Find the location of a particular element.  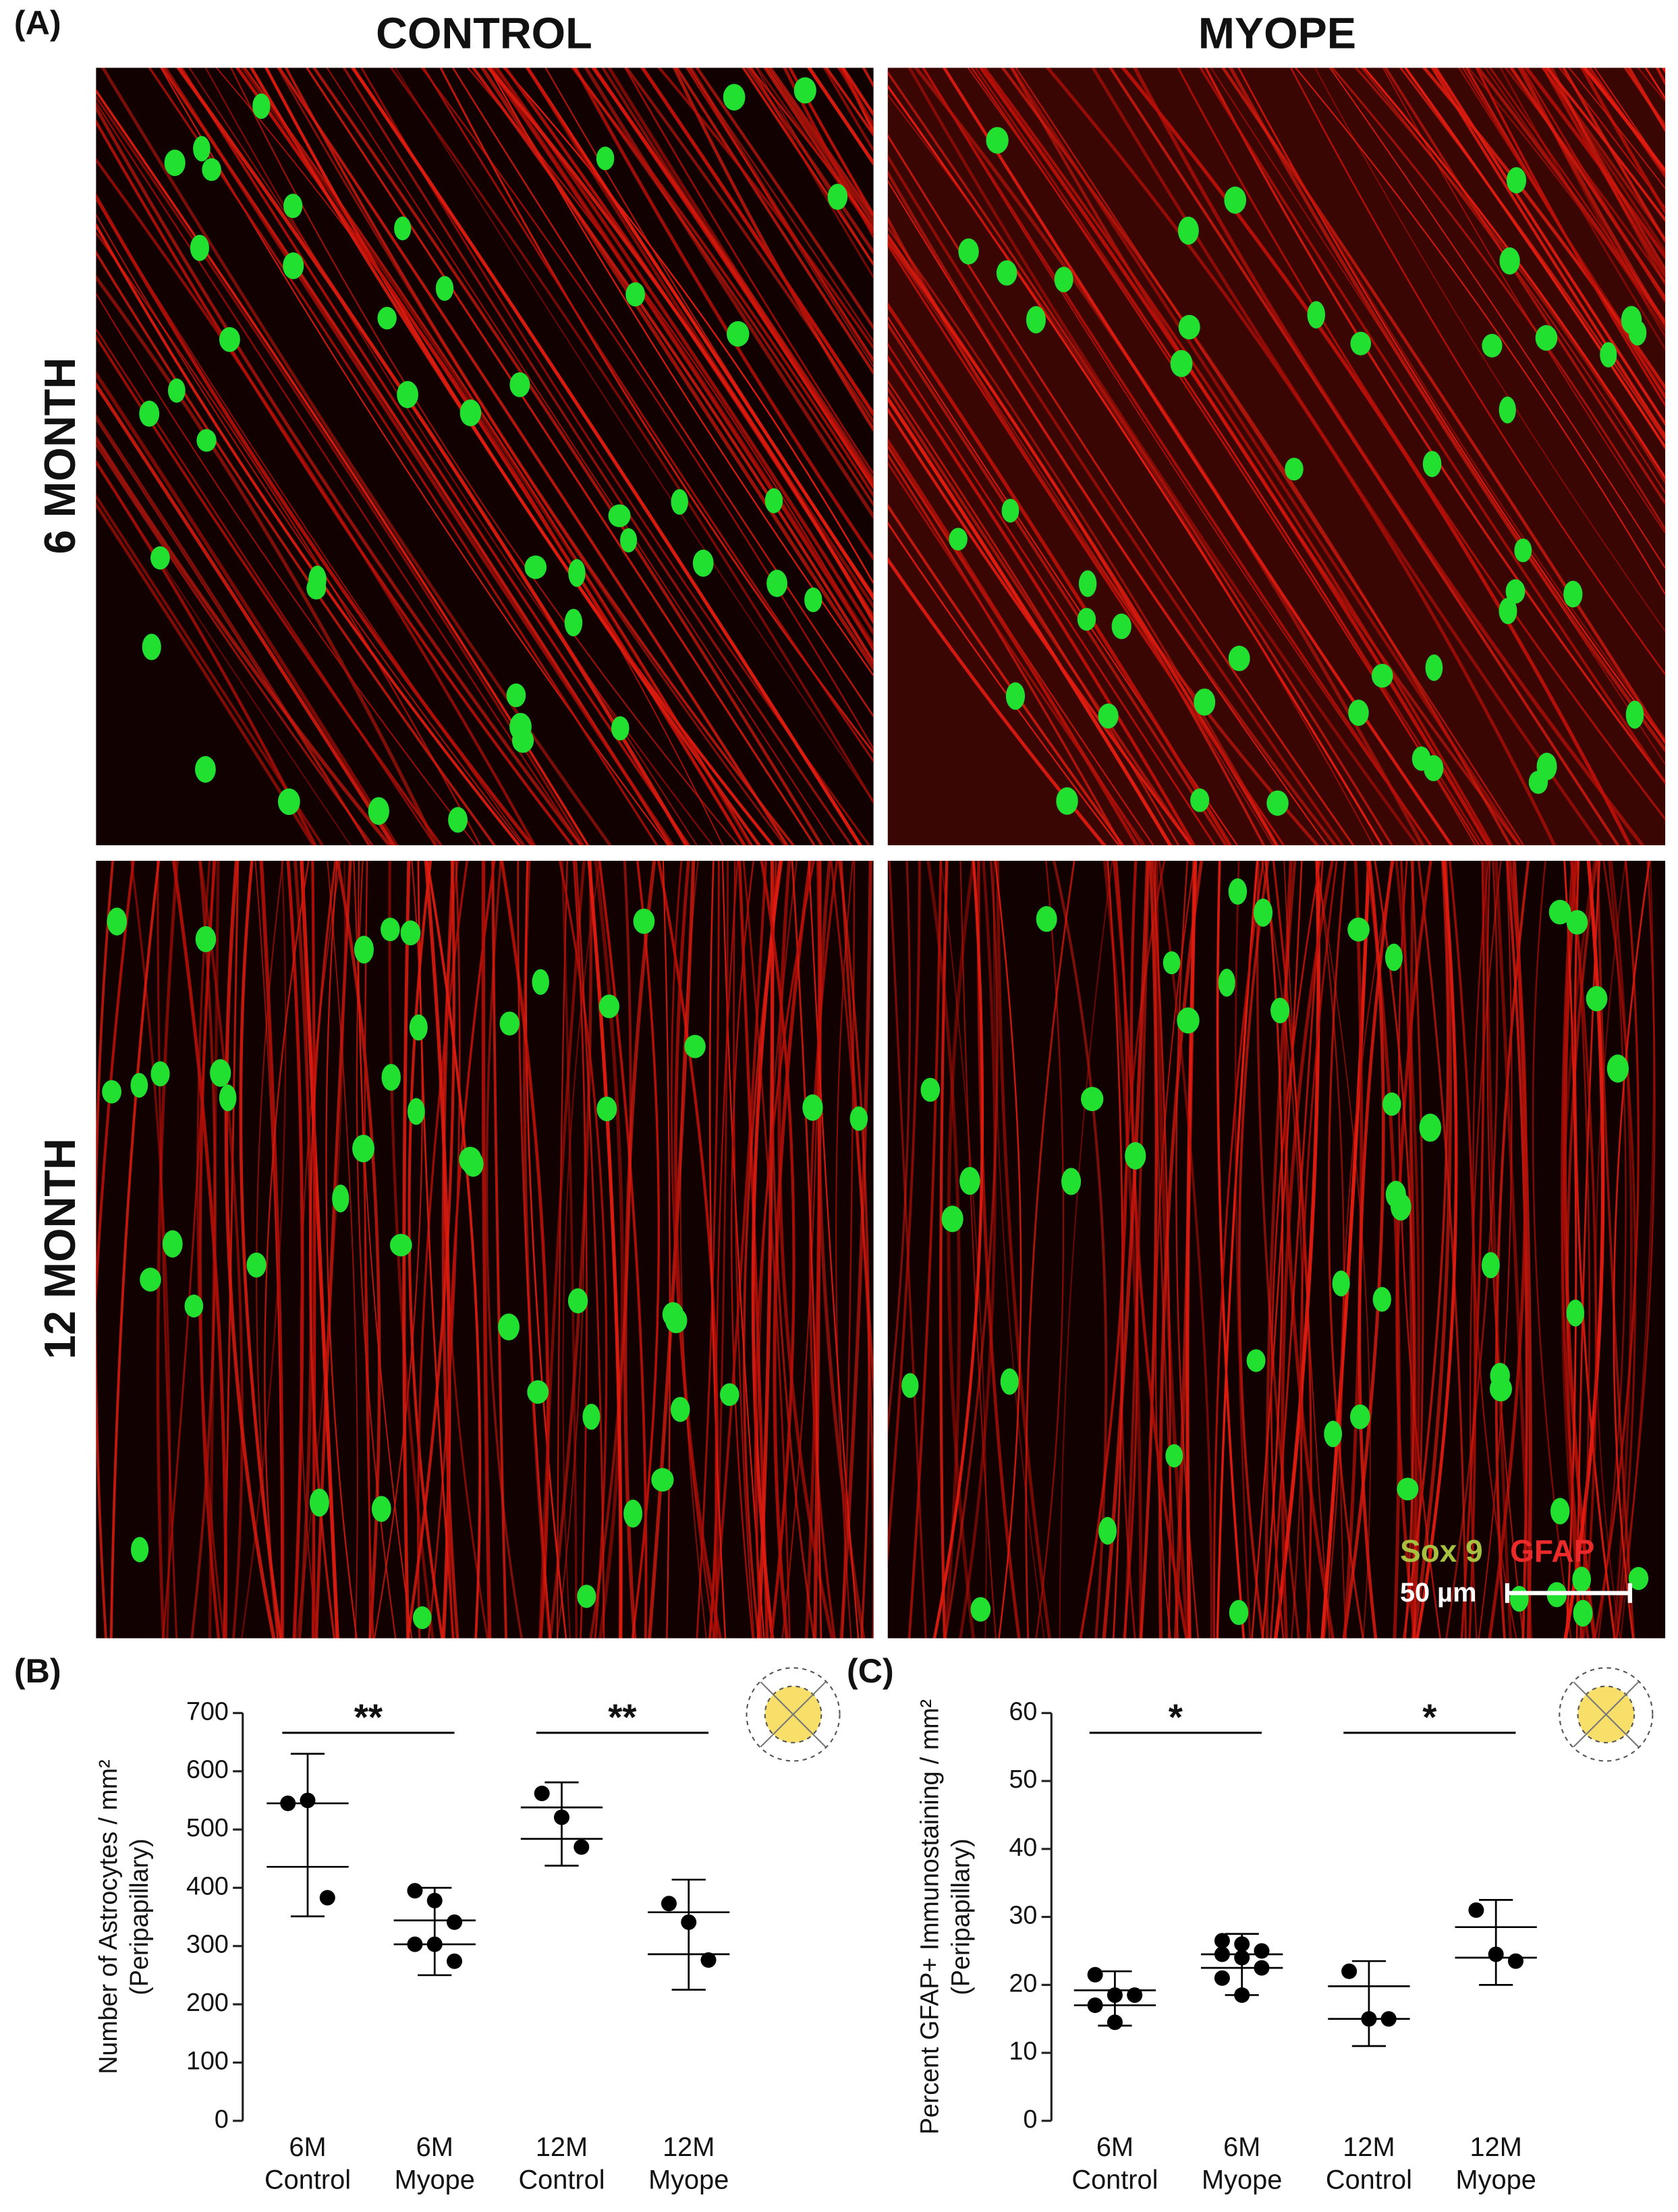

y-axis-label: Number of Astrocytes / mm² is located at coordinates (108, 1917).